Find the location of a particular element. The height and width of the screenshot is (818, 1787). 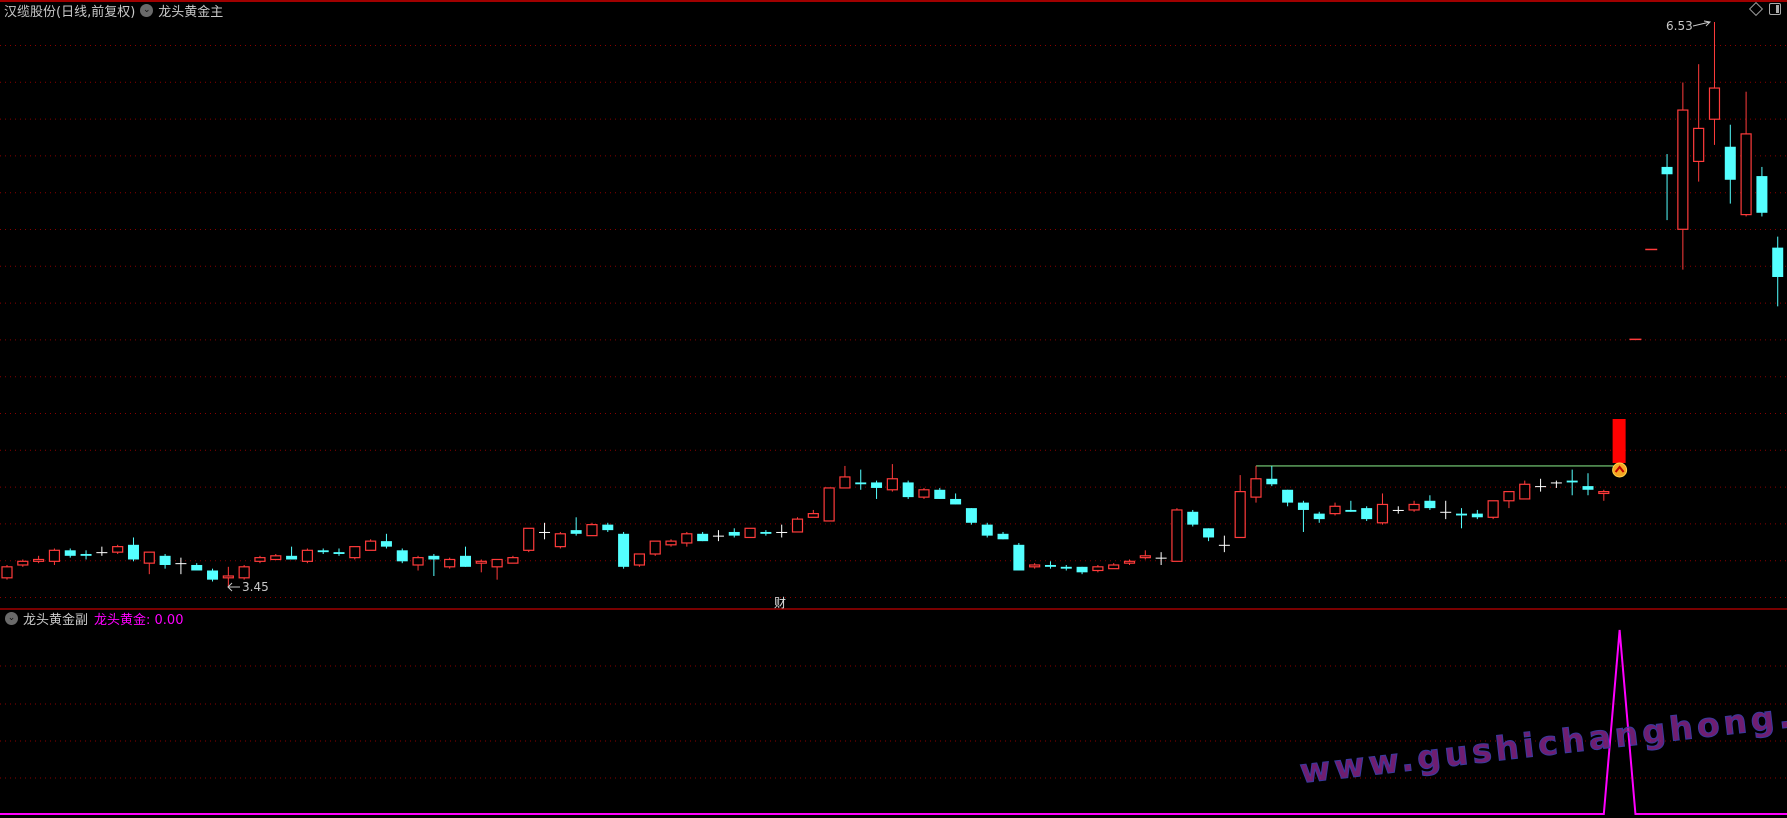

main-indicator-name: 龙头黄金主 is located at coordinates (191, 12).